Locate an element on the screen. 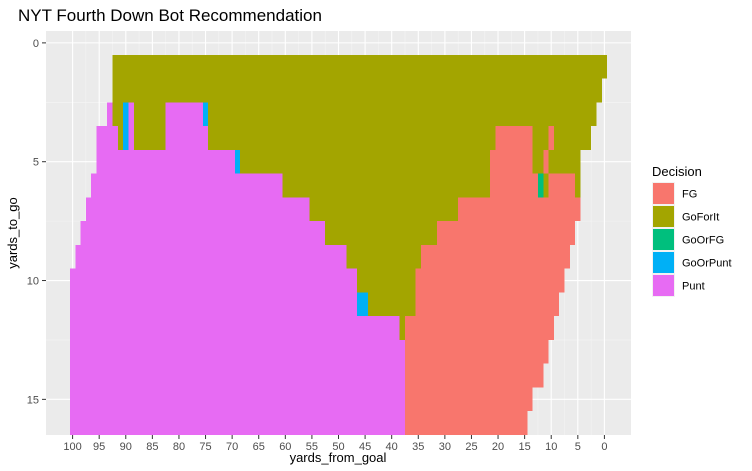  x-axis-title: yards_from_goal is located at coordinates (338, 457).